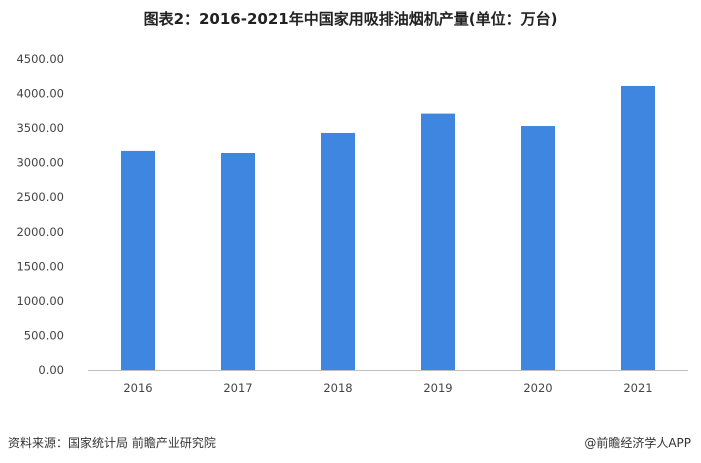 The width and height of the screenshot is (701, 463). What do you see at coordinates (40, 163) in the screenshot?
I see `y-tick-label: 3000.00` at bounding box center [40, 163].